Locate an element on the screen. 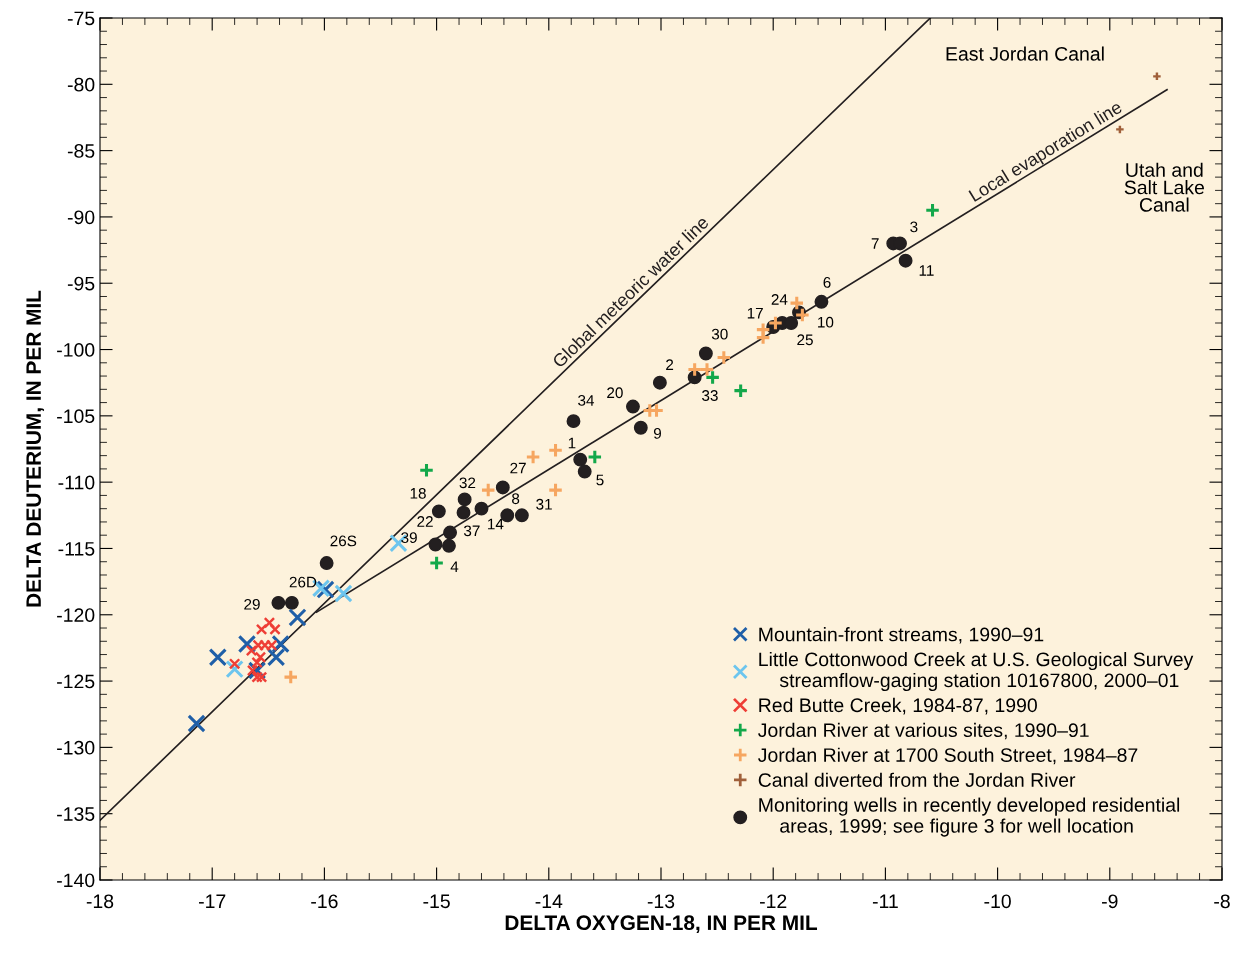 This screenshot has width=1233, height=957. annotation: 11 is located at coordinates (926, 270).